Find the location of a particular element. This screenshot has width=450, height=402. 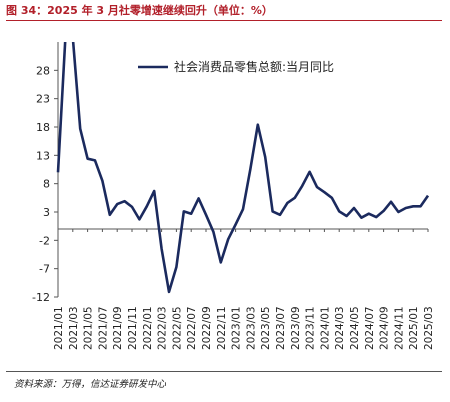

x-tick-label: 2023/07 is located at coordinates (281, 328).